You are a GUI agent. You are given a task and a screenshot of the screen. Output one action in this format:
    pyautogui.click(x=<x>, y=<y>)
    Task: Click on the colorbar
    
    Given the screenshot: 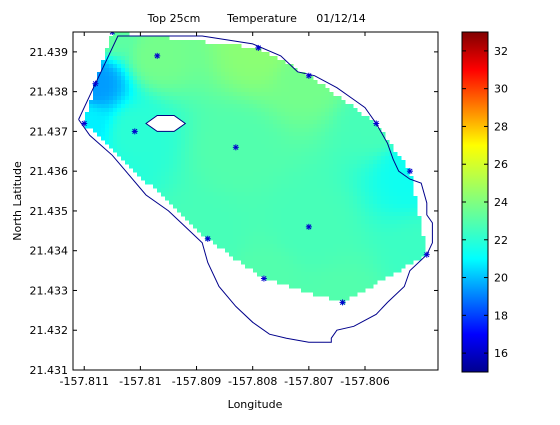 What is the action you would take?
    pyautogui.click(x=475, y=202)
    